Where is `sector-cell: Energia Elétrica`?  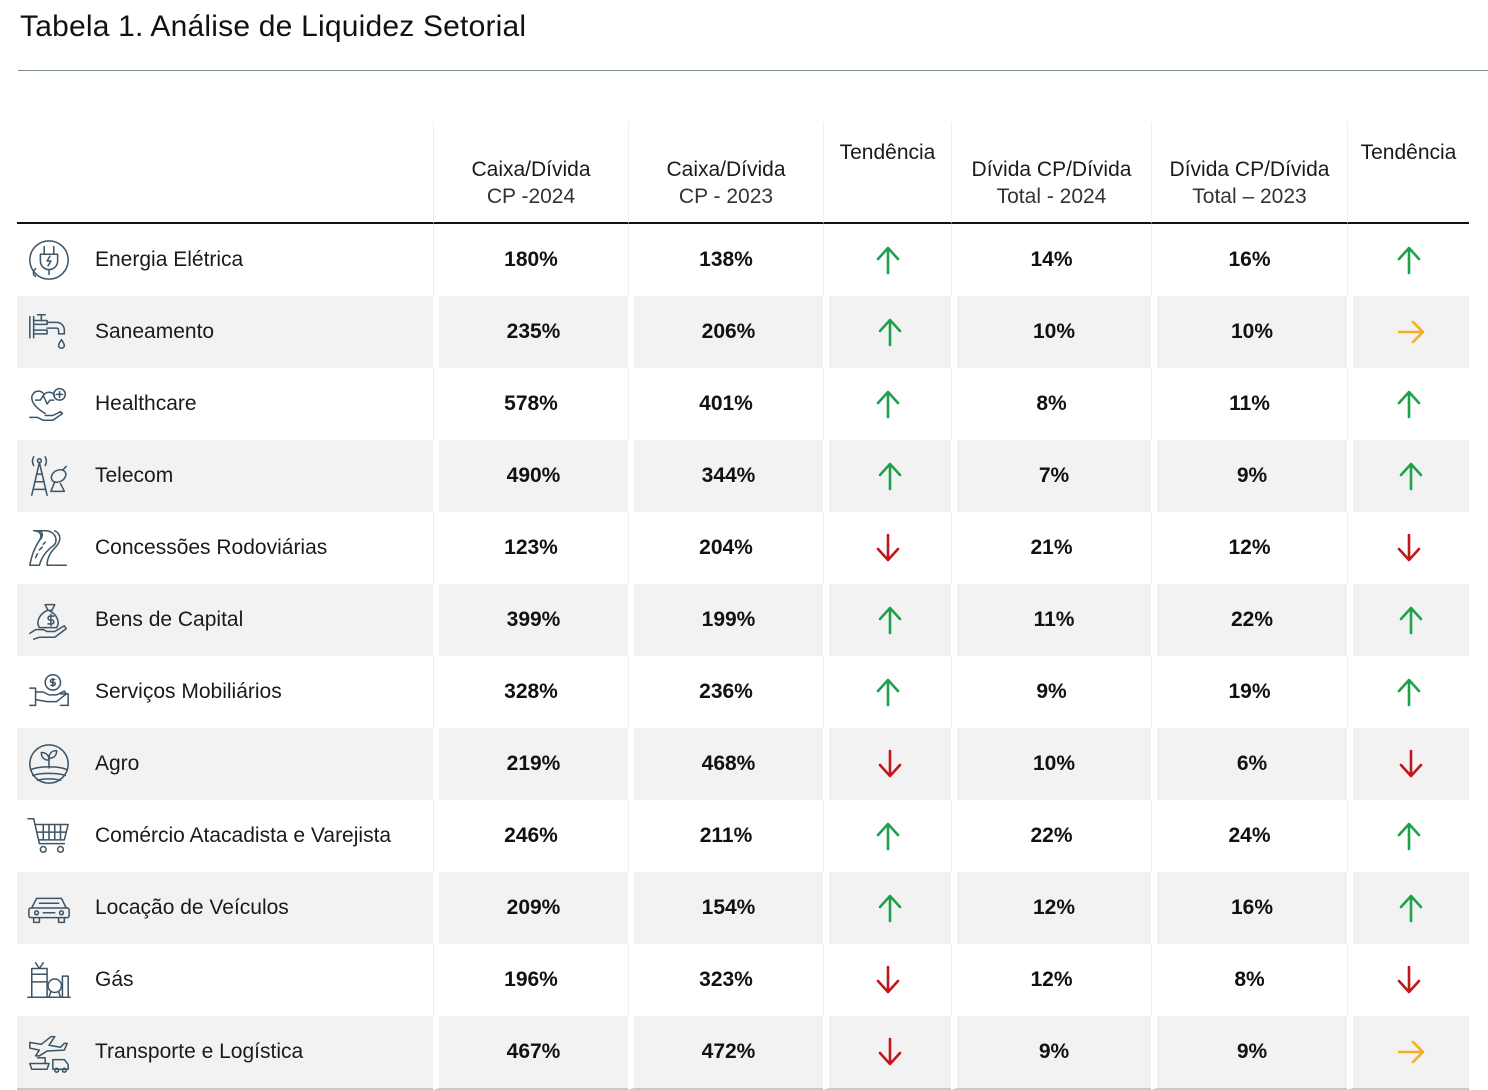
sector-cell: Energia Elétrica is located at coordinates (225, 260).